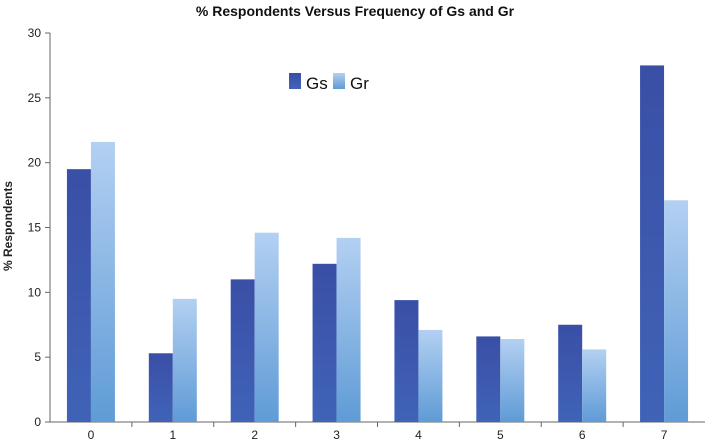 This screenshot has width=709, height=446. Describe the element at coordinates (418, 434) in the screenshot. I see `x-tick-label: 4` at that location.